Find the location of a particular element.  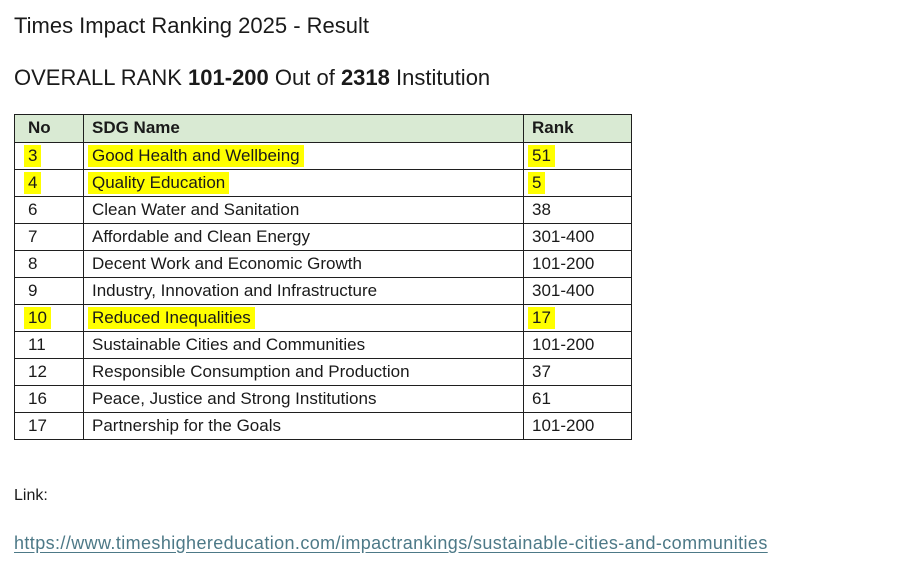

cell-sdg-name: Decent Work and Economic Growth is located at coordinates (303, 263).